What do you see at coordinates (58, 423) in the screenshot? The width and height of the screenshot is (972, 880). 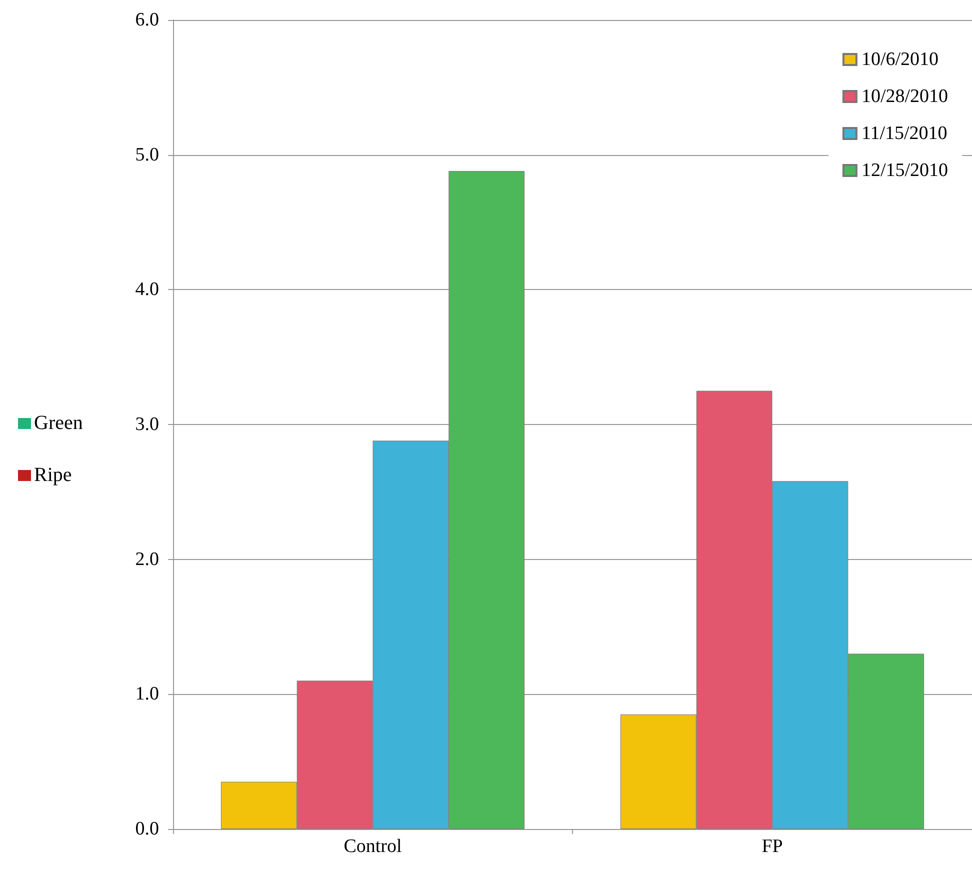 I see `text: Green` at bounding box center [58, 423].